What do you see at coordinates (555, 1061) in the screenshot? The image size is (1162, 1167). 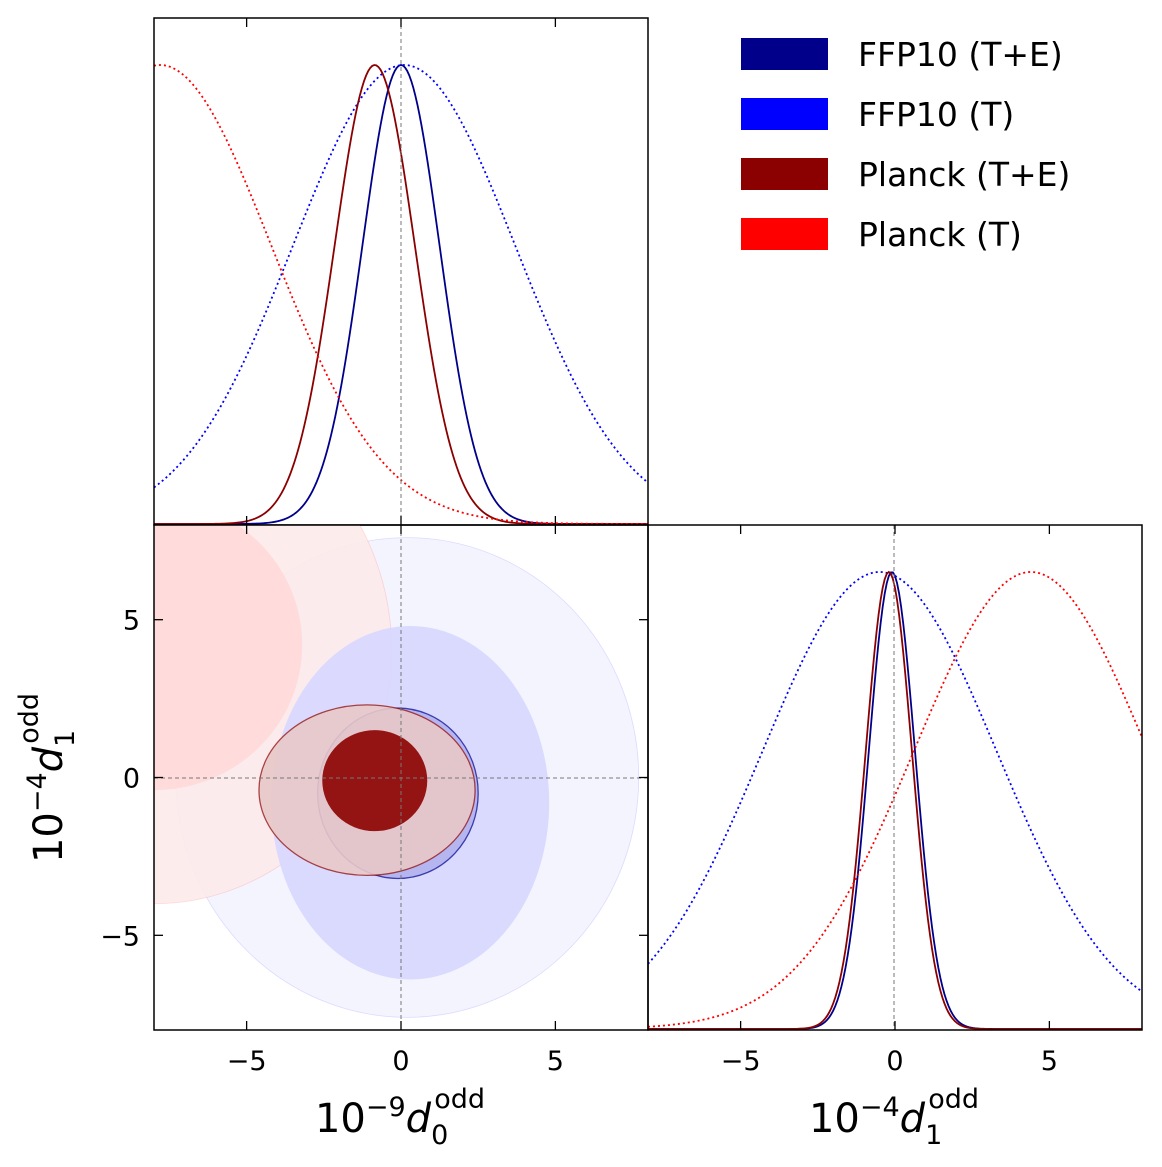 I see `d0-axis-tick-label: 5` at bounding box center [555, 1061].